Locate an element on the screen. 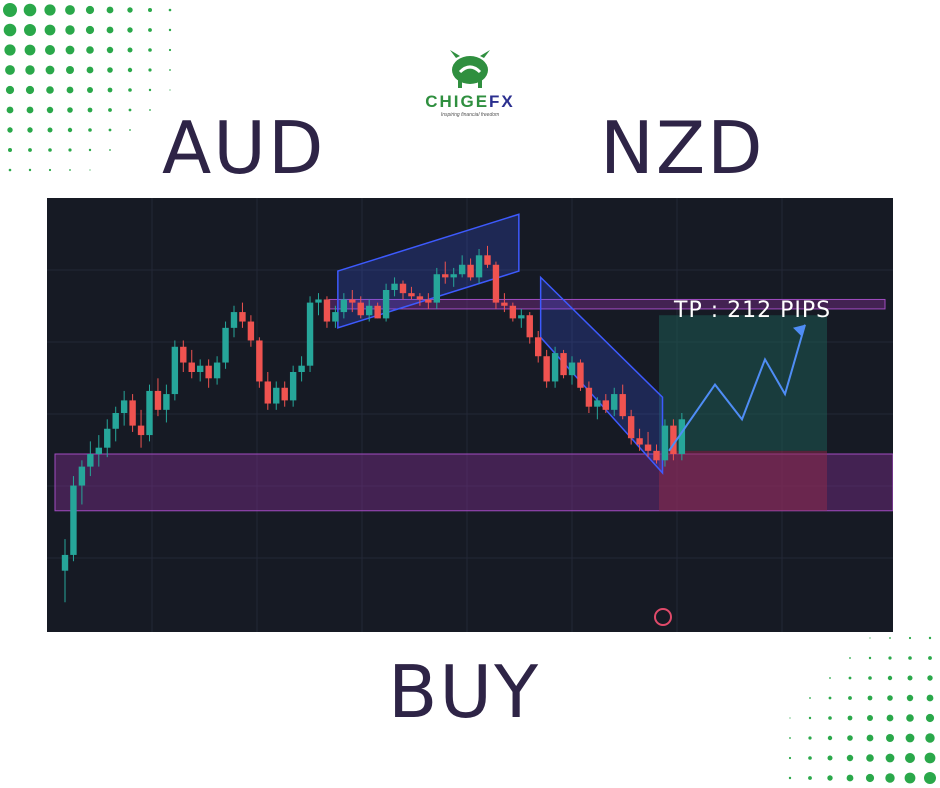  brand-name: CHIGEFX is located at coordinates (470, 101).